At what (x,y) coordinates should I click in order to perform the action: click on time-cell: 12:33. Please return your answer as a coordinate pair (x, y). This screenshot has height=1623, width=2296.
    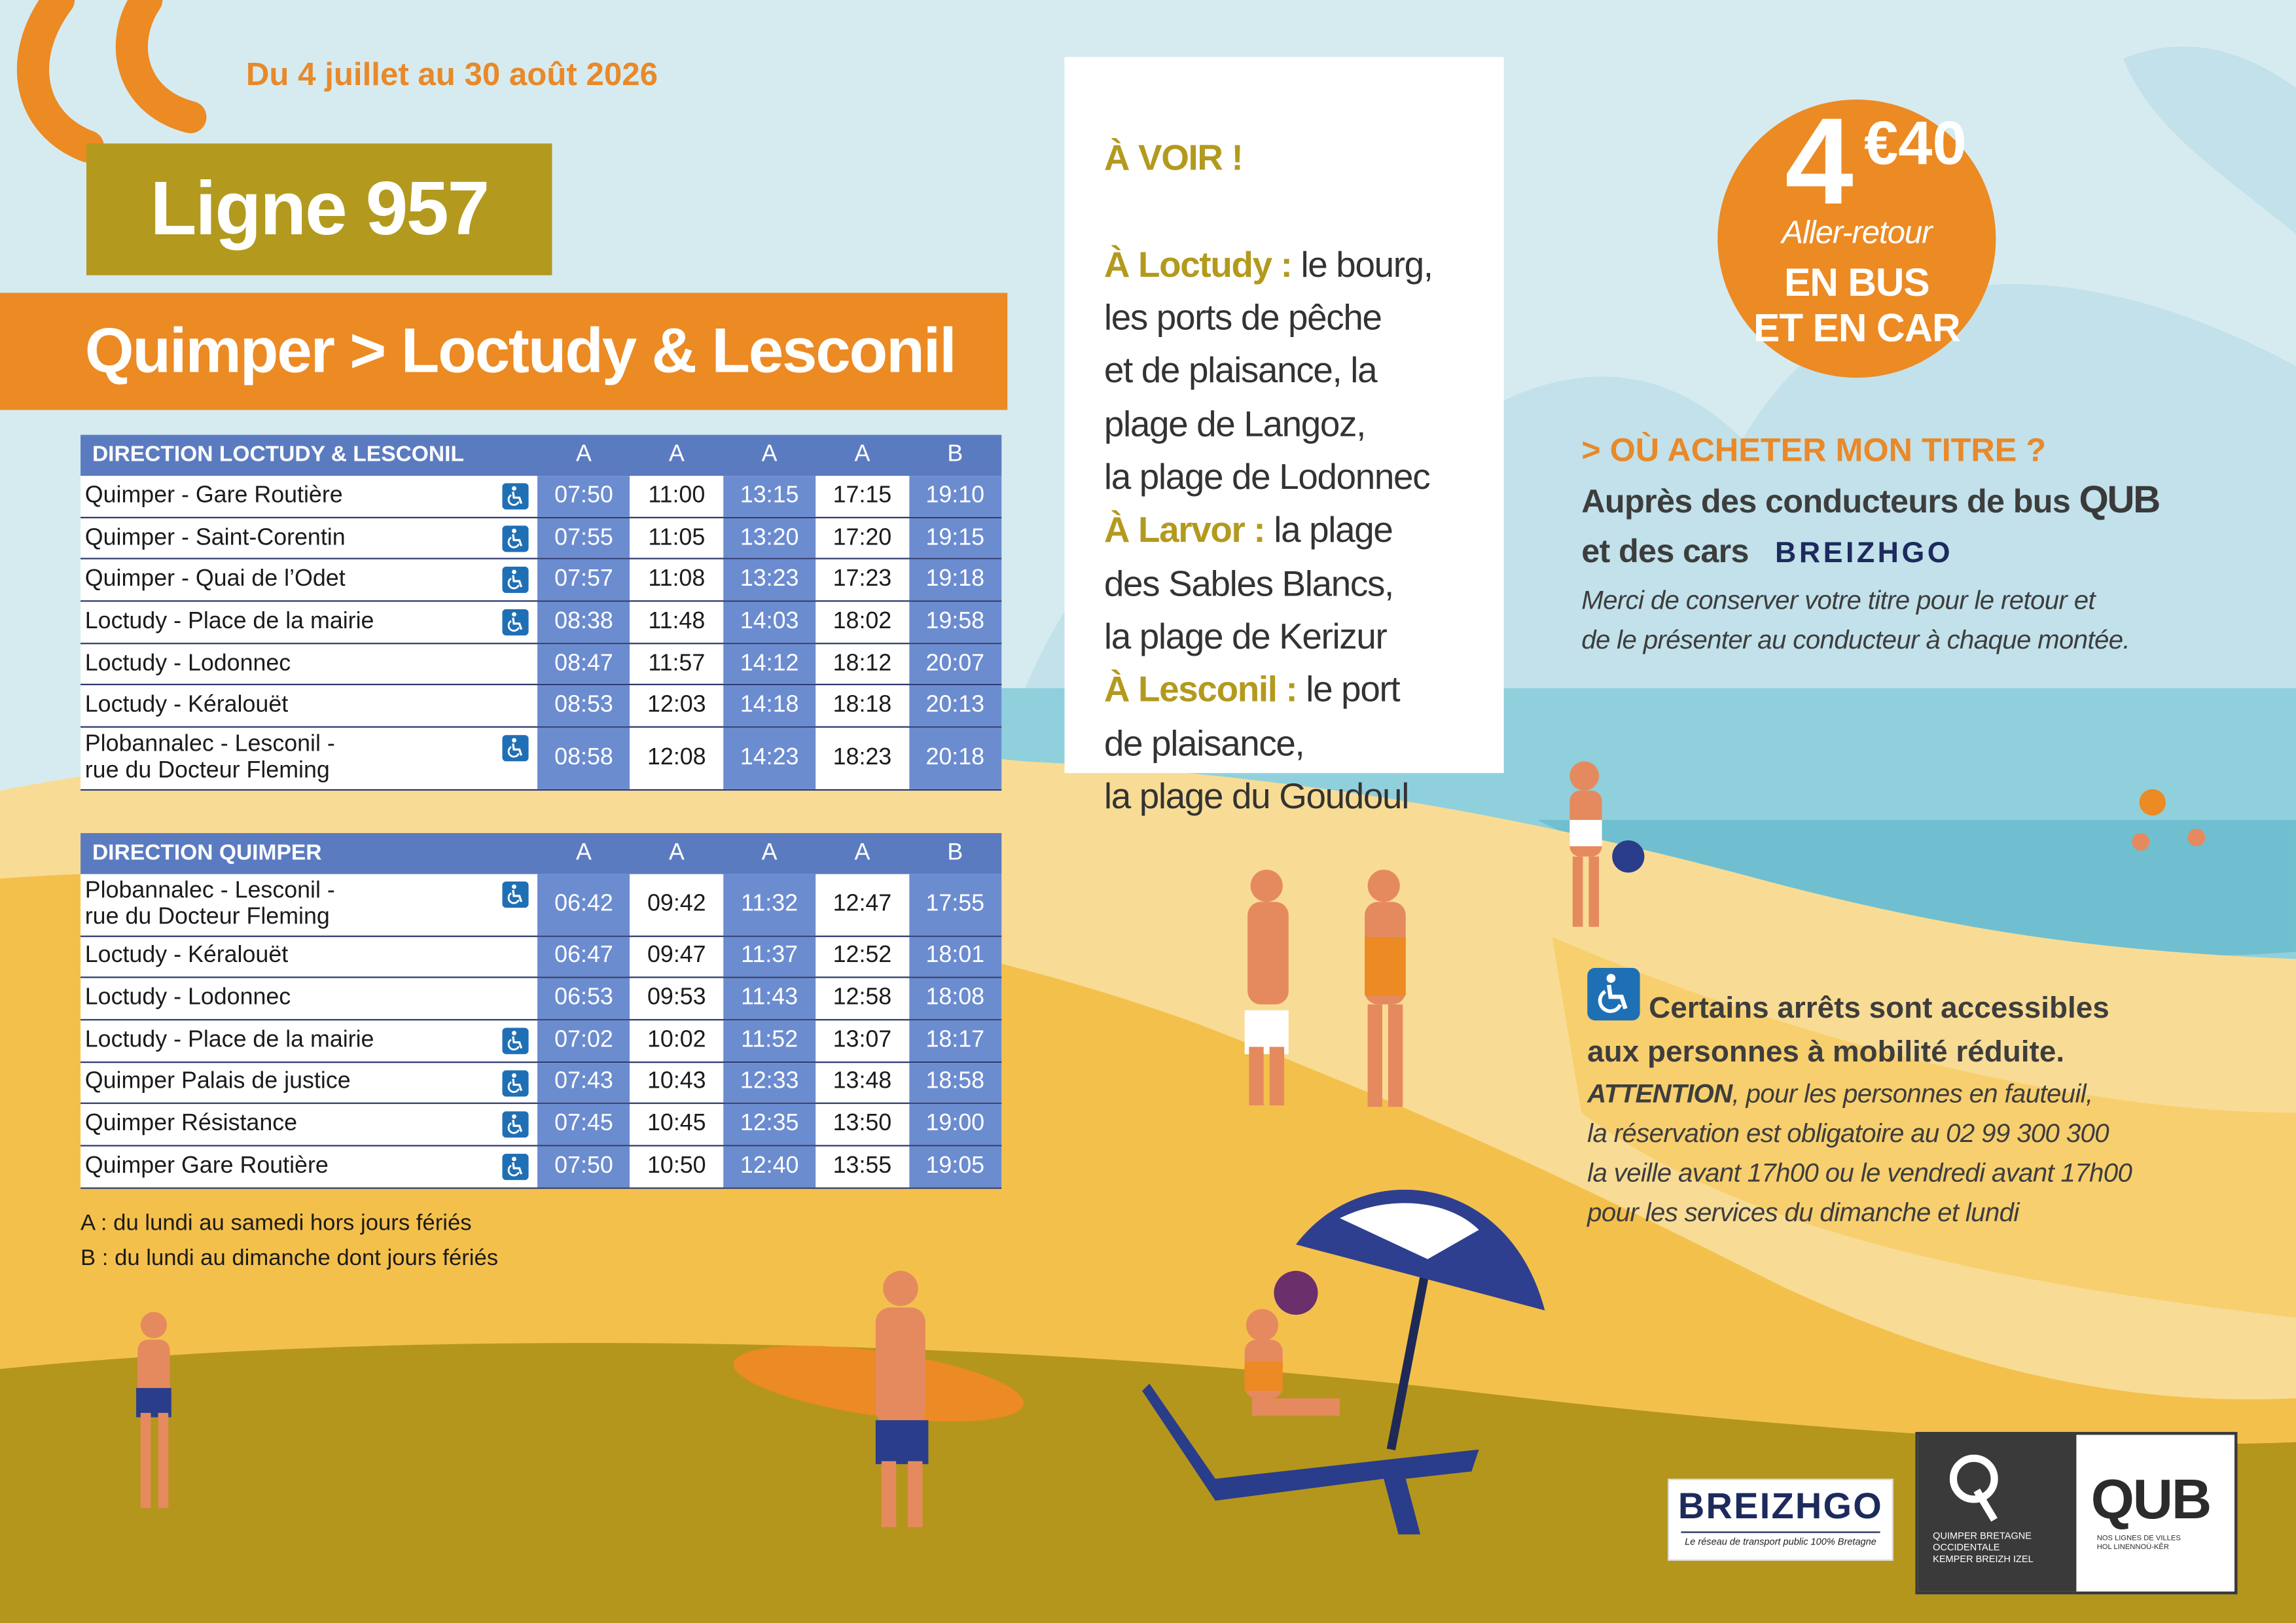
    Looking at the image, I should click on (769, 1082).